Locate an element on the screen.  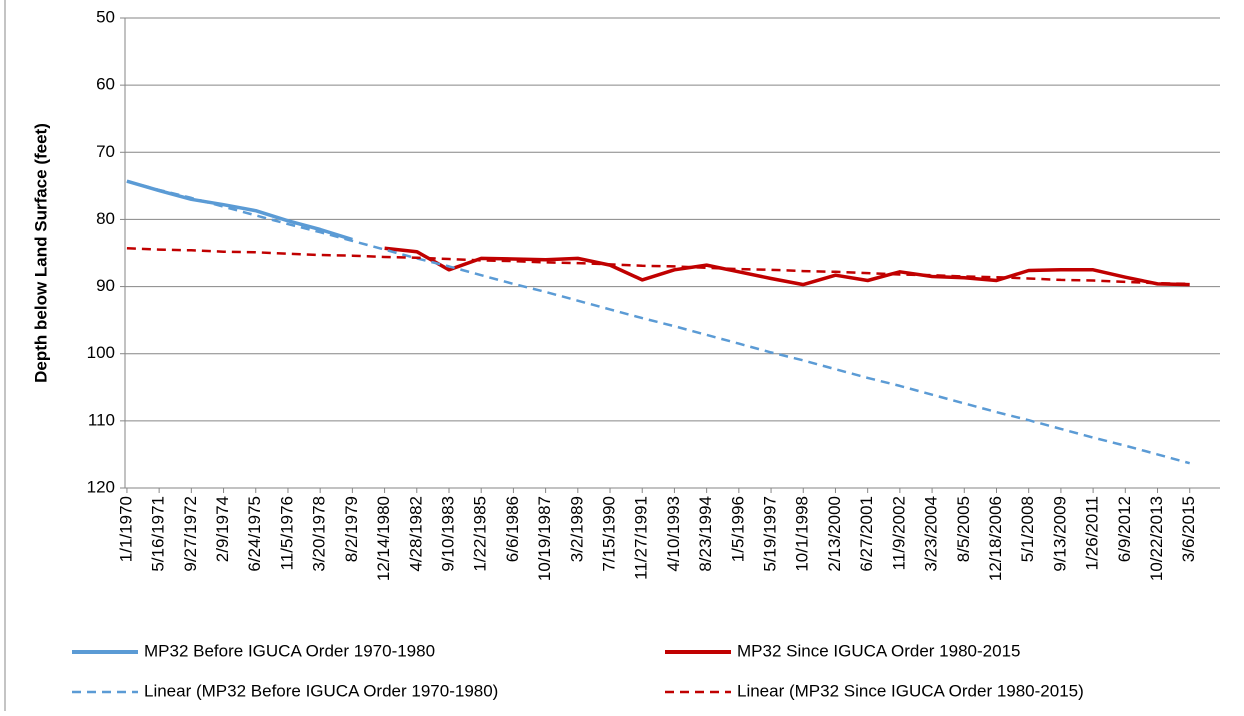
y-tick-label: 110 is located at coordinates (101, 419).